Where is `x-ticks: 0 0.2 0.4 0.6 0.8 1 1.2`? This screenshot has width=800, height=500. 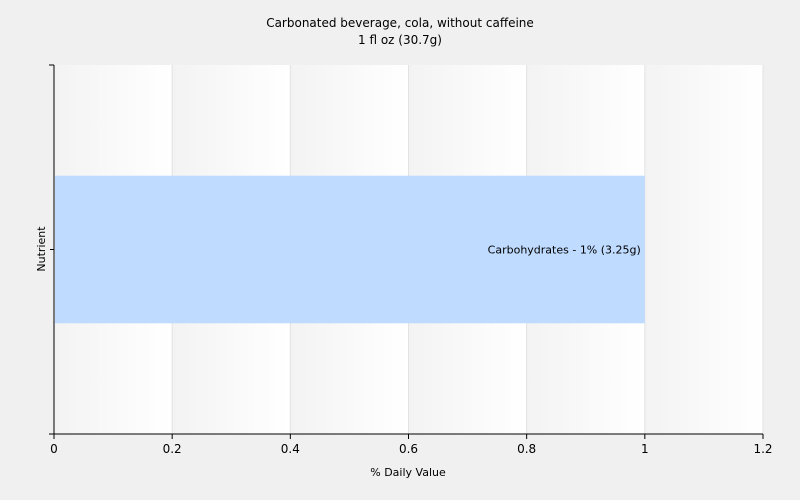
x-ticks: 0 0.2 0.4 0.6 0.8 1 1.2 is located at coordinates (411, 445).